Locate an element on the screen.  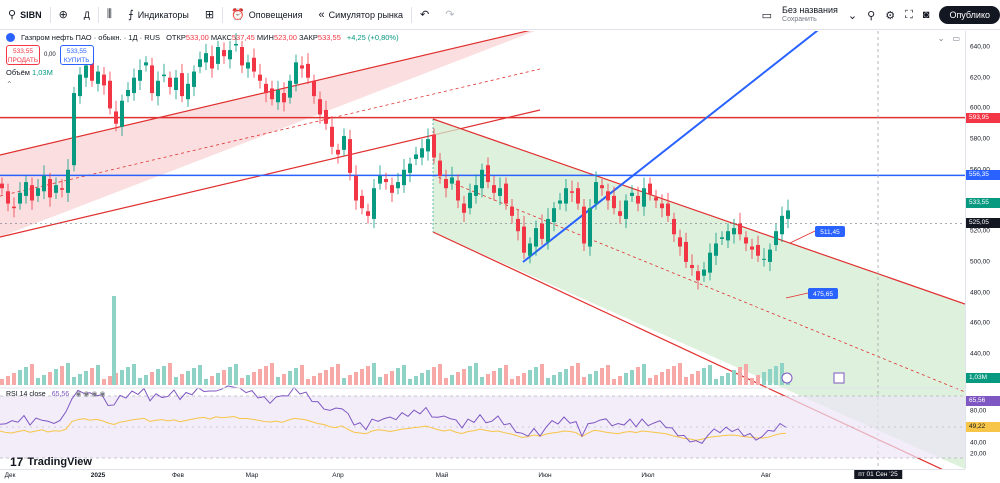
rsi-line is located at coordinates (393, 414).